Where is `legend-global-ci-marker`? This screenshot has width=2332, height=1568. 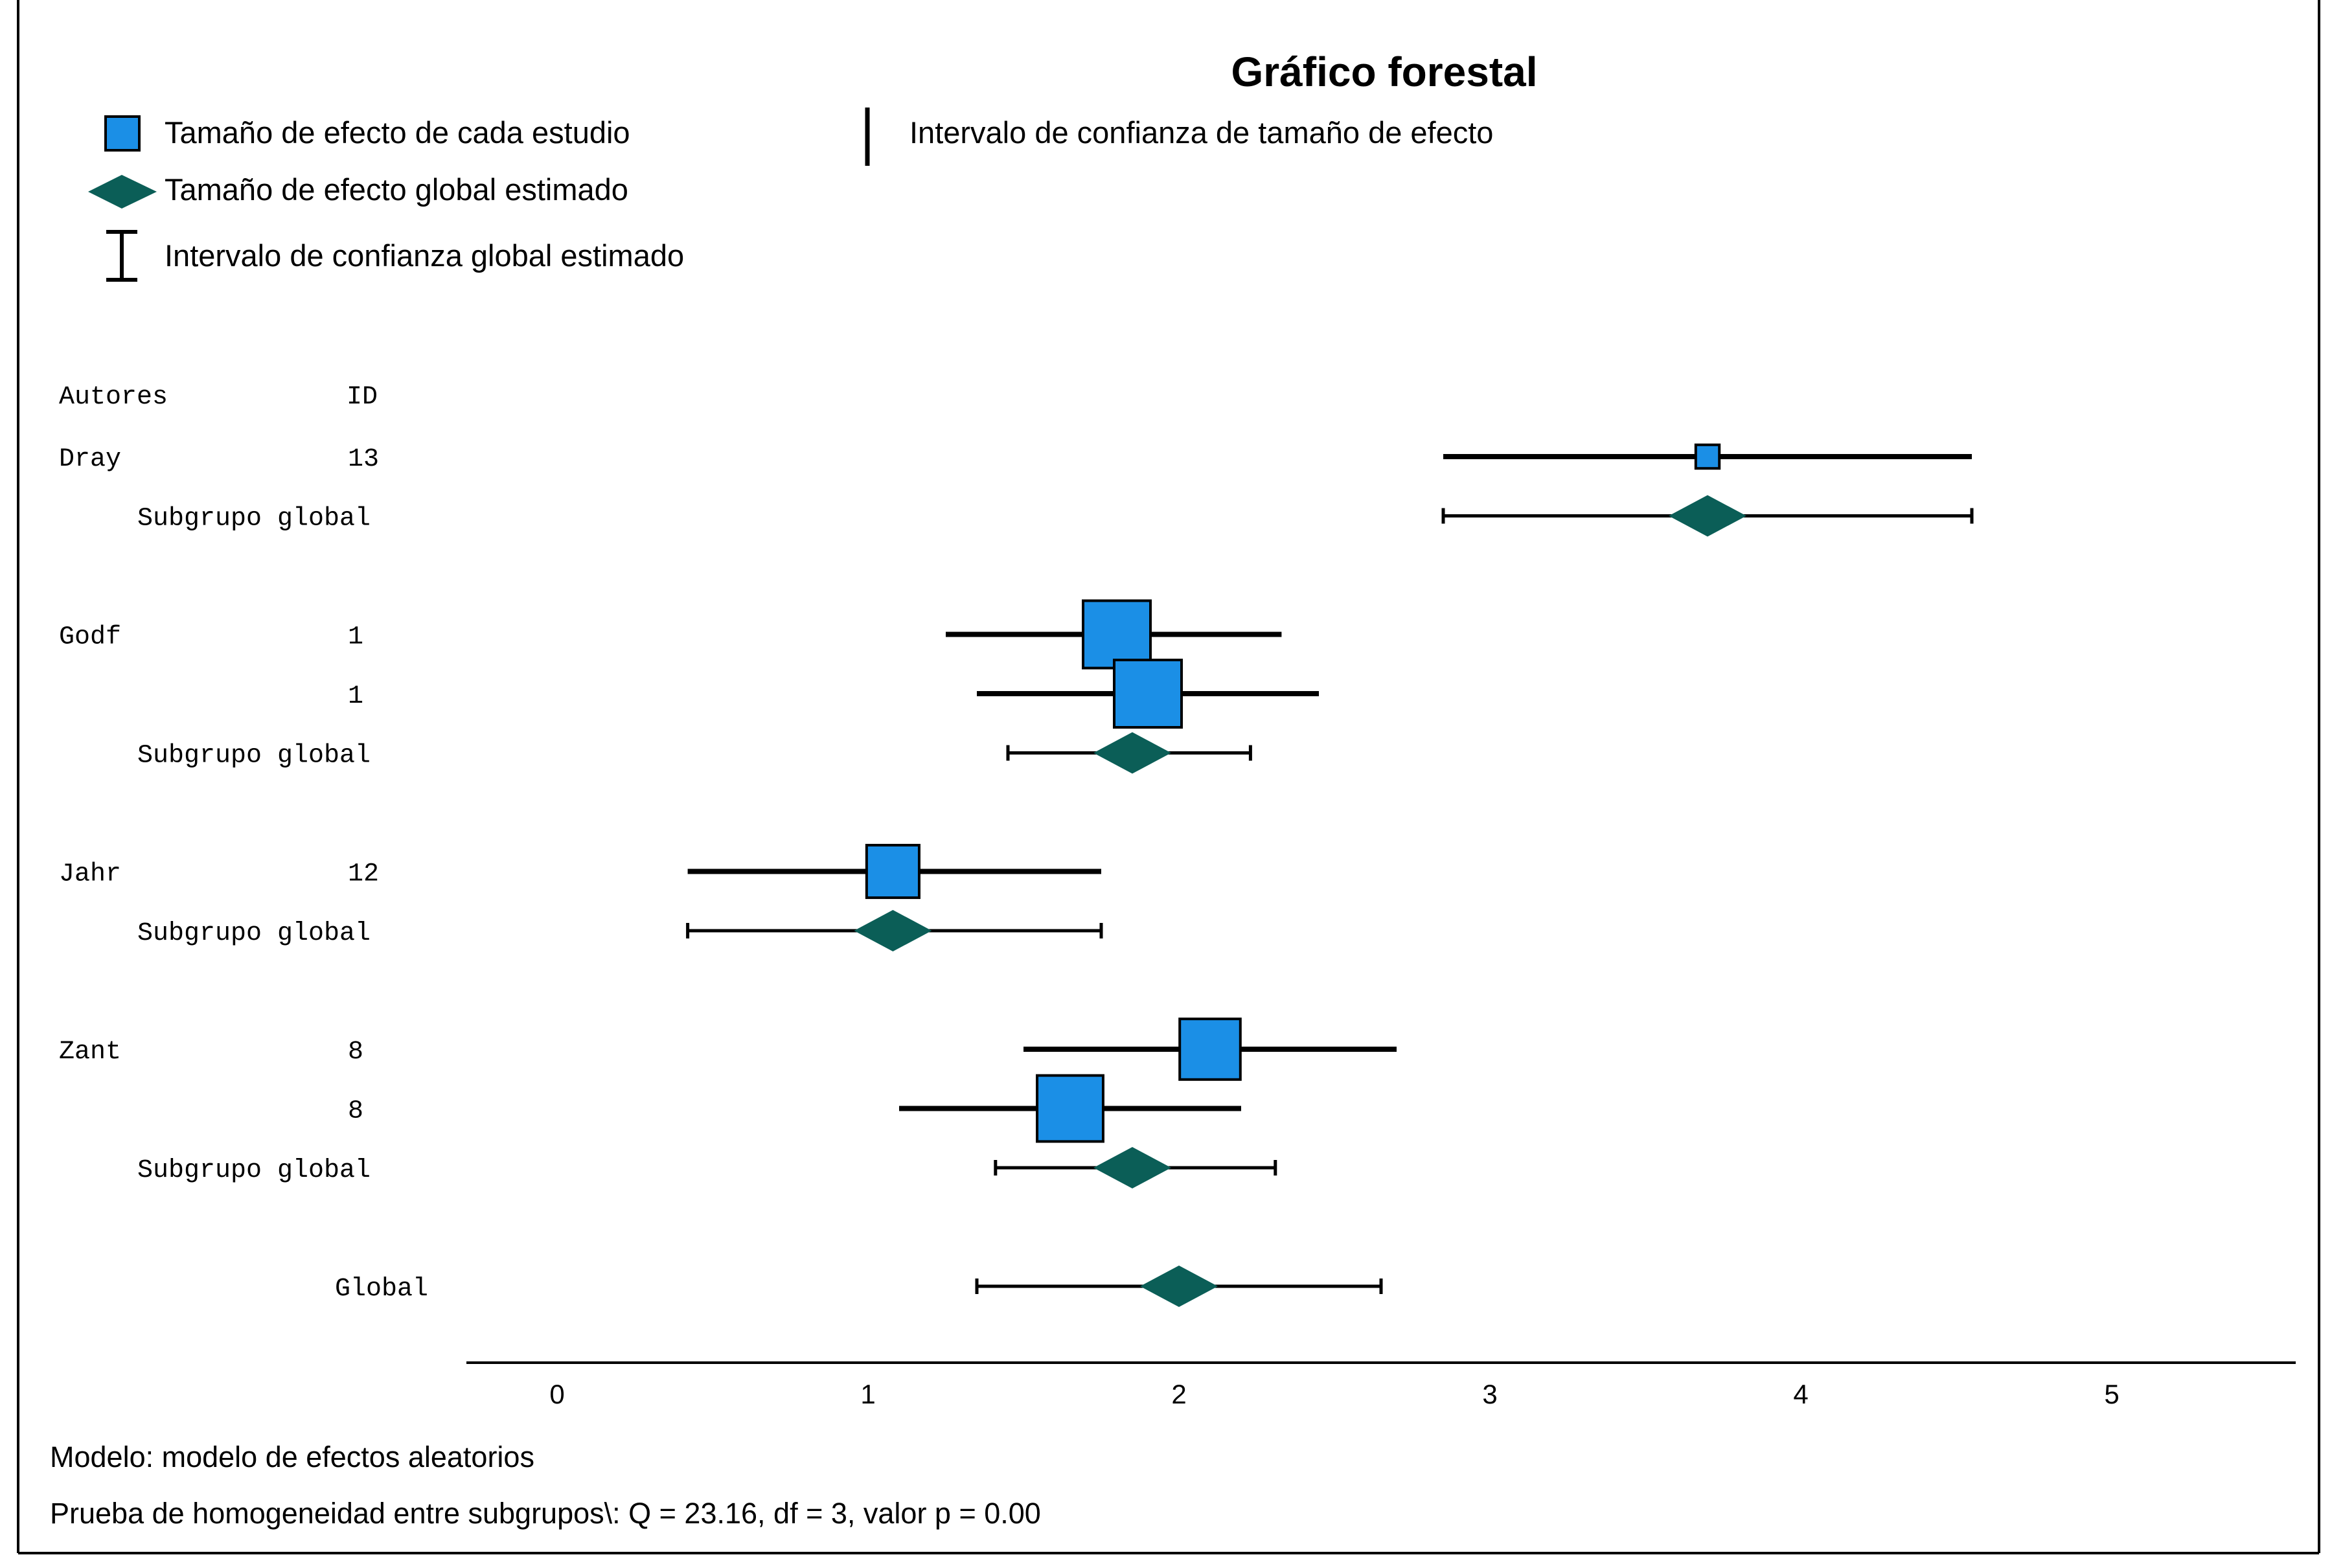
legend-global-ci-marker is located at coordinates (121, 256).